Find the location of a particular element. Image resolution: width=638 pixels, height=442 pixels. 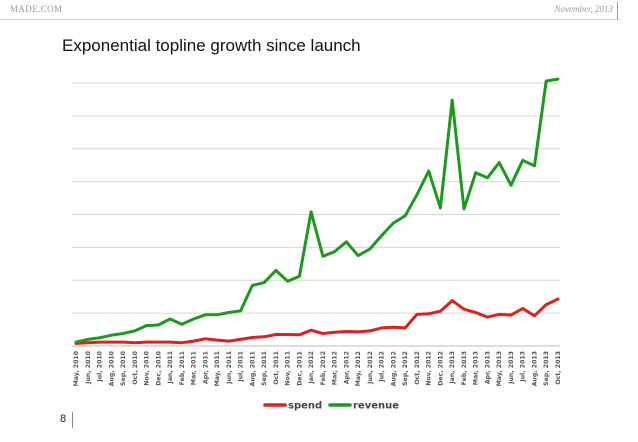

x-tick-label: Jun, 2012 is located at coordinates (370, 368).